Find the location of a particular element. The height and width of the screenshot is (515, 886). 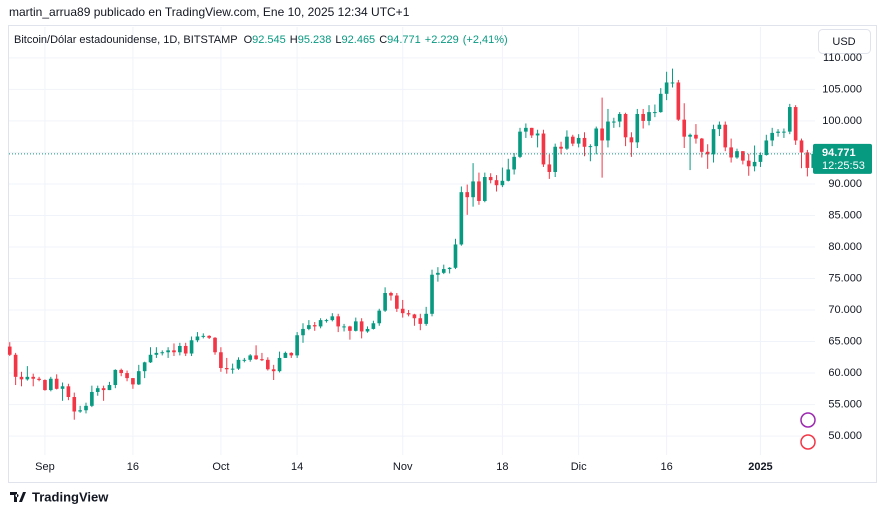

currency: USD is located at coordinates (843, 42).